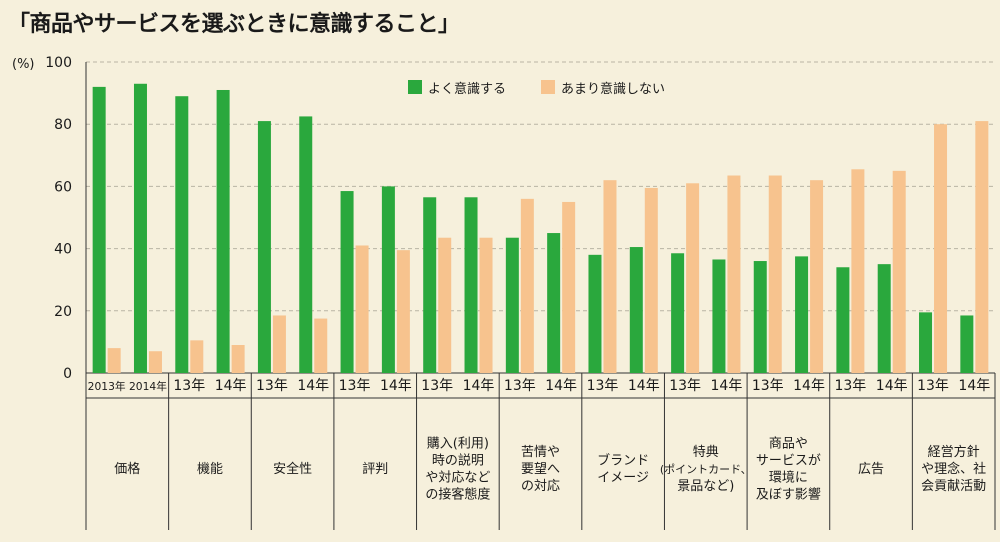 The image size is (1000, 542). What do you see at coordinates (234, 24) in the screenshot?
I see `page-title: 「商品やサービスを選ぶときに意識すること」` at bounding box center [234, 24].